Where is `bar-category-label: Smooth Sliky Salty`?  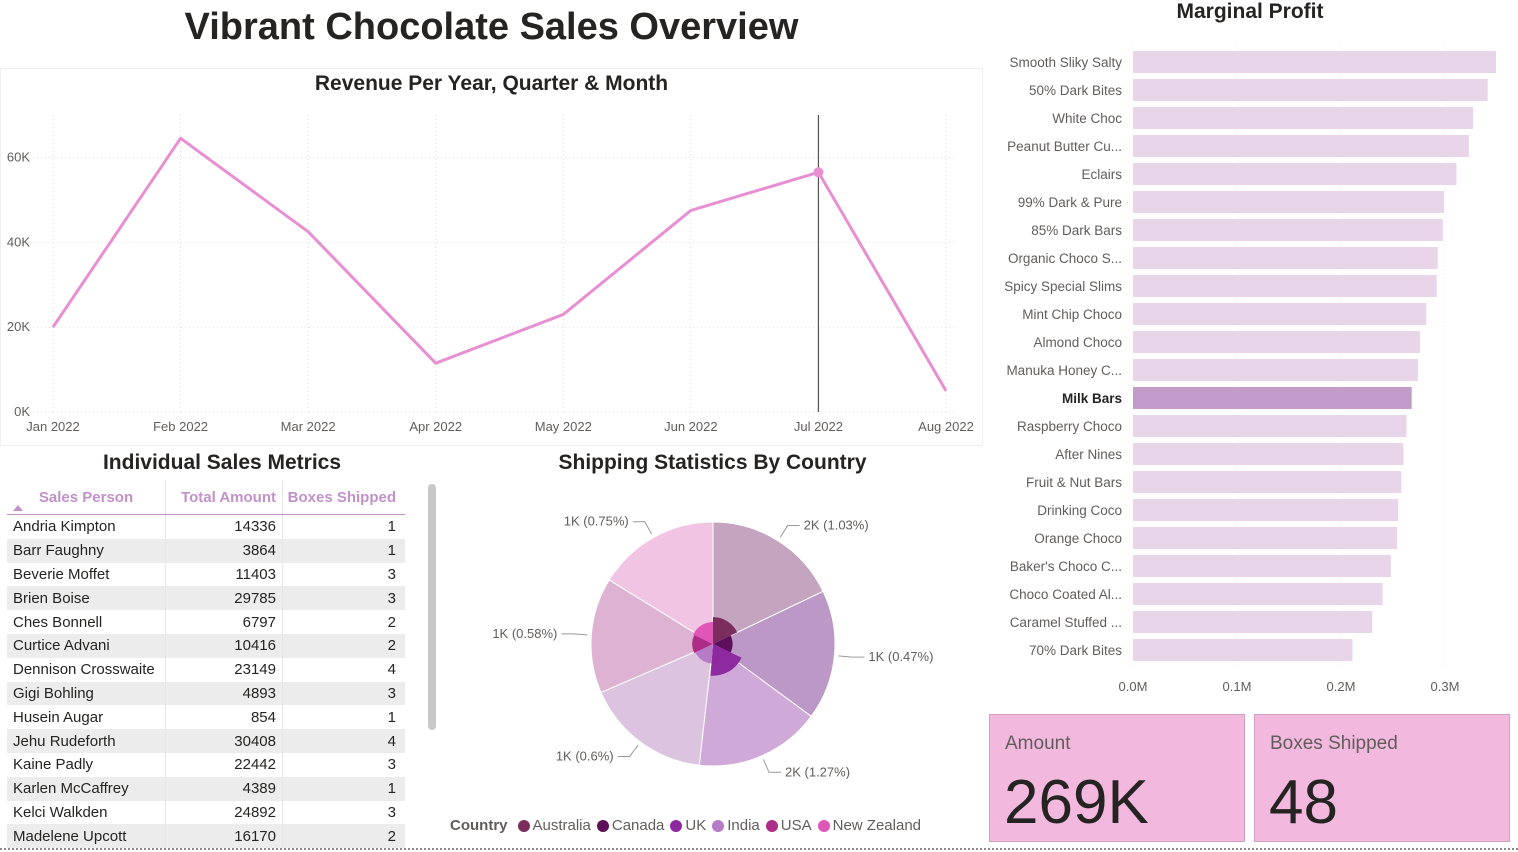 bar-category-label: Smooth Sliky Salty is located at coordinates (1065, 62).